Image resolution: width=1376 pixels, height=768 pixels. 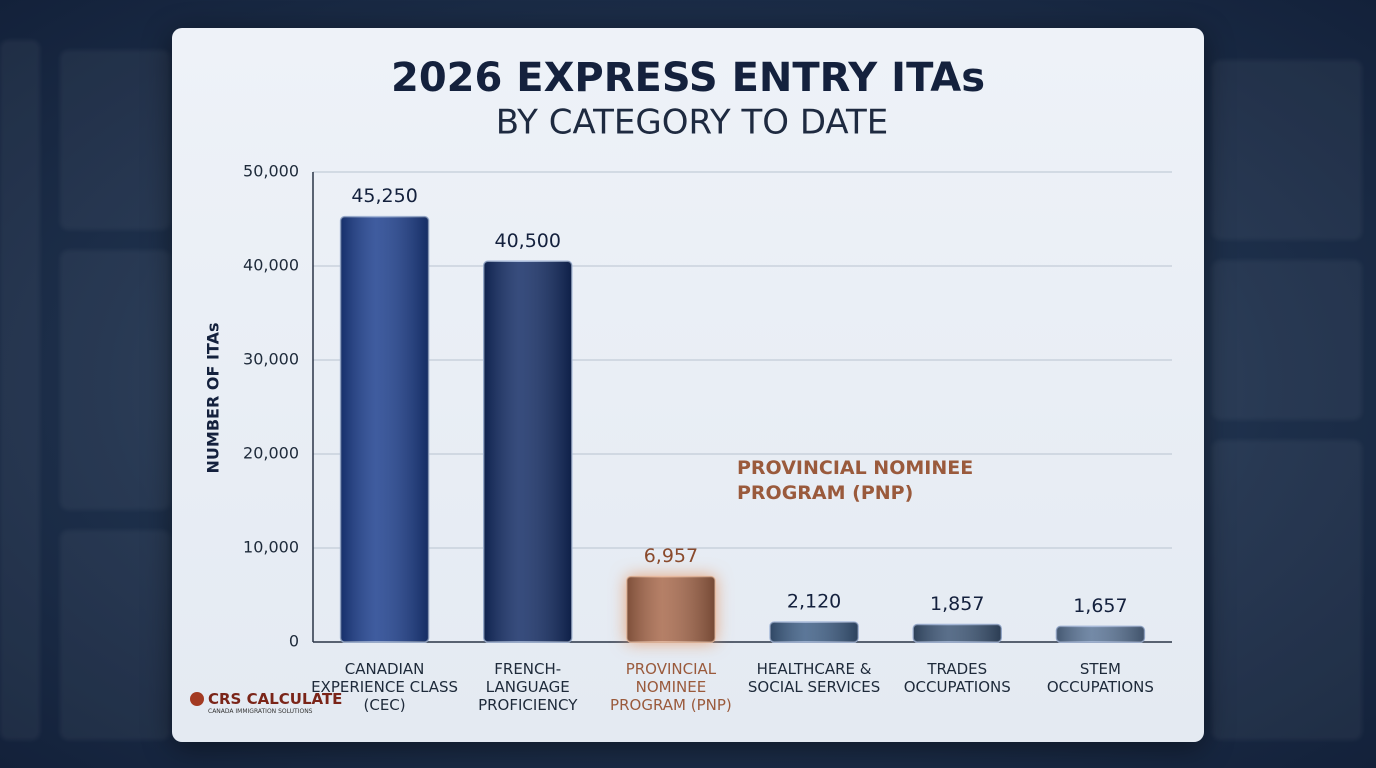 What do you see at coordinates (814, 678) in the screenshot?
I see `x-tick-label: HEALTHCARE & SOCIAL SERVICES` at bounding box center [814, 678].